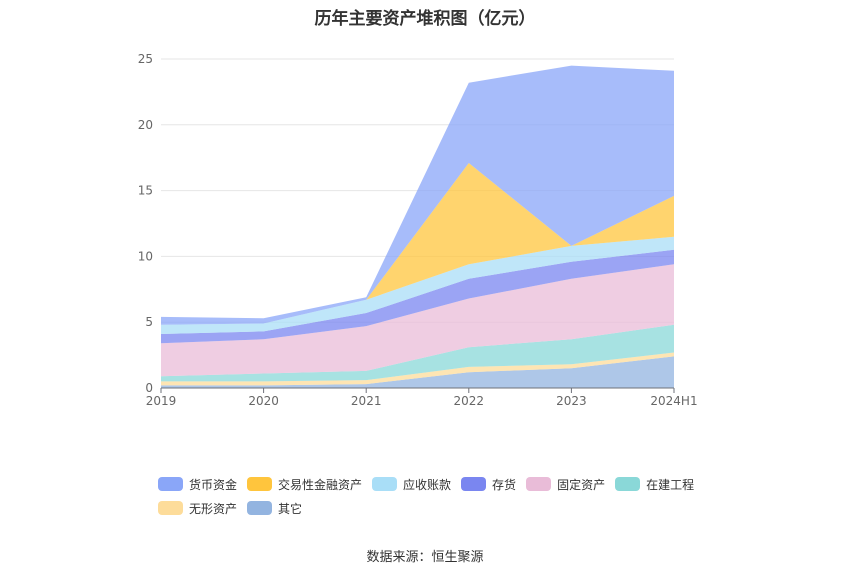 The width and height of the screenshot is (850, 575). I want to click on legend-item: 货币资金, so click(197, 484).